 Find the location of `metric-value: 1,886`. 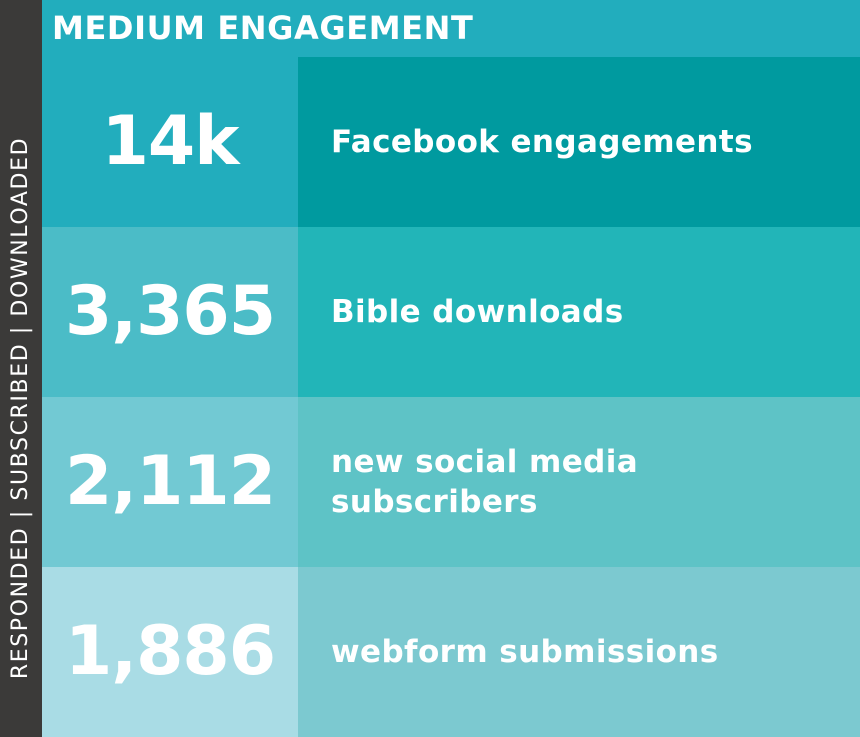

metric-value: 1,886 is located at coordinates (170, 651).